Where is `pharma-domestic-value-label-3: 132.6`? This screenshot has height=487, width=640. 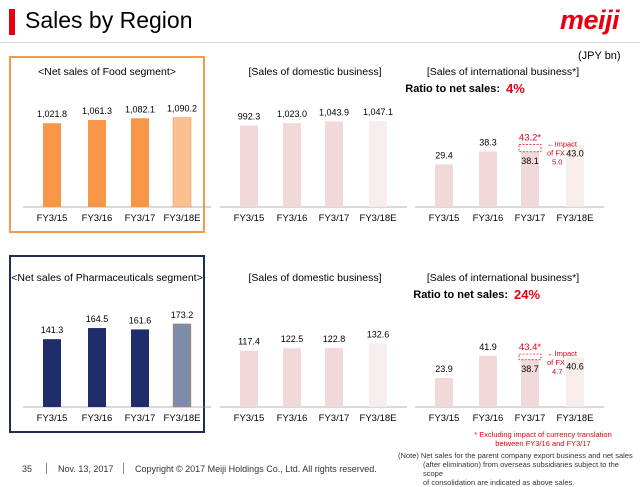
pharma-domestic-value-label-3: 132.6 is located at coordinates (378, 334).